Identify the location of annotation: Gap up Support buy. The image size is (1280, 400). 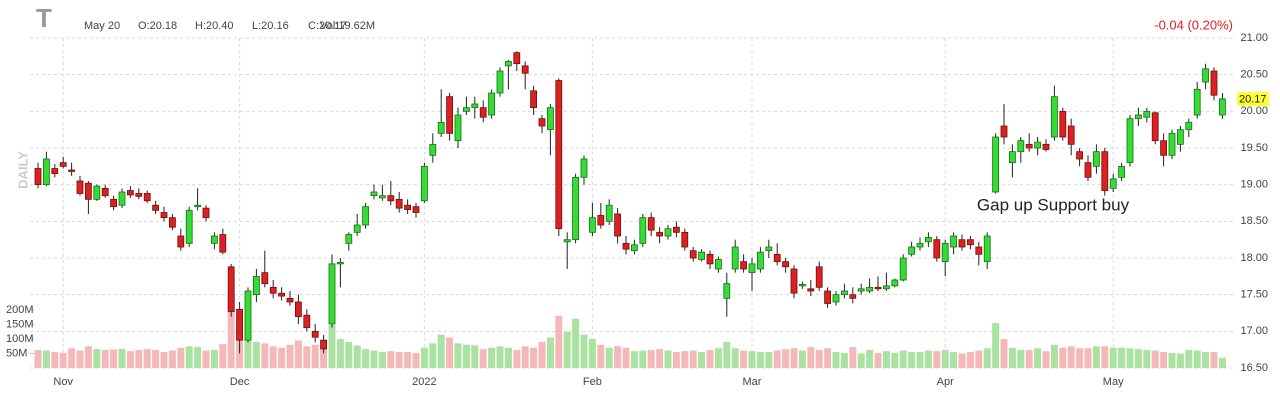
(1053, 204).